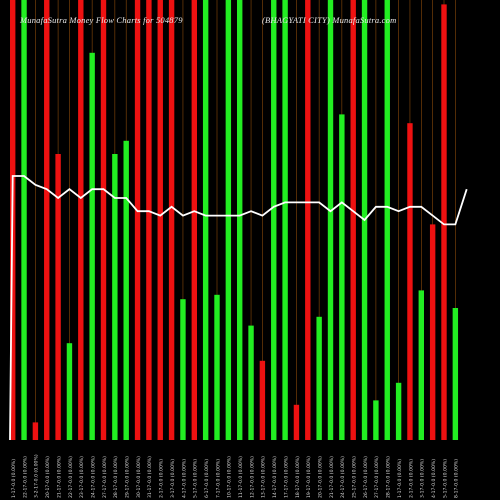  What do you see at coordinates (101, 20) in the screenshot?
I see `chart-title-left: MunafaSutra Money Flow Charts for 504879` at bounding box center [101, 20].